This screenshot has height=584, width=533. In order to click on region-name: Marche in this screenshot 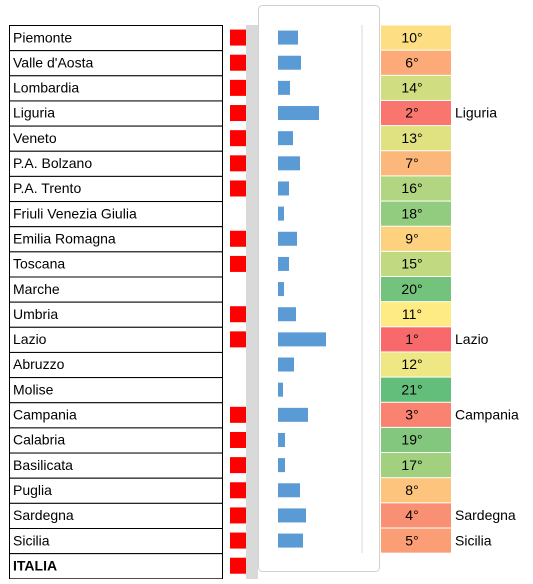, I will do `click(36, 289)`.